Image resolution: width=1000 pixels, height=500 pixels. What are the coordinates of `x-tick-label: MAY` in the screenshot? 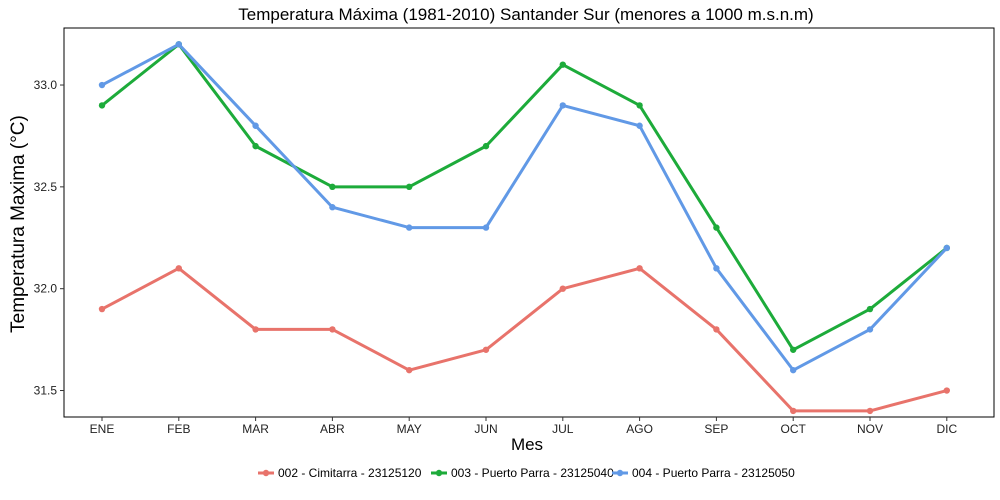 It's located at (409, 429).